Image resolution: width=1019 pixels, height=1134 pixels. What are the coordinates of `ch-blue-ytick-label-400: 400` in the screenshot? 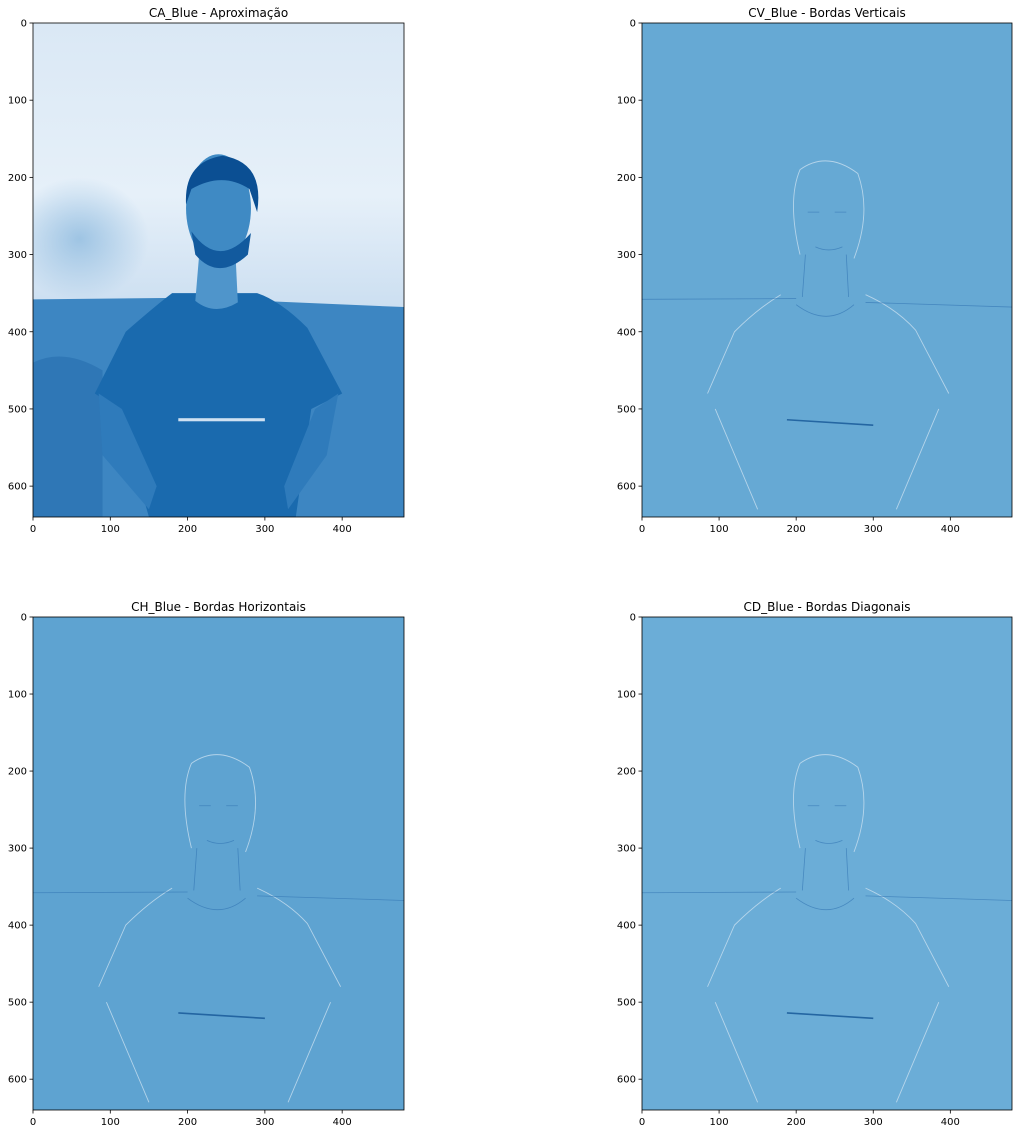 It's located at (17, 926).